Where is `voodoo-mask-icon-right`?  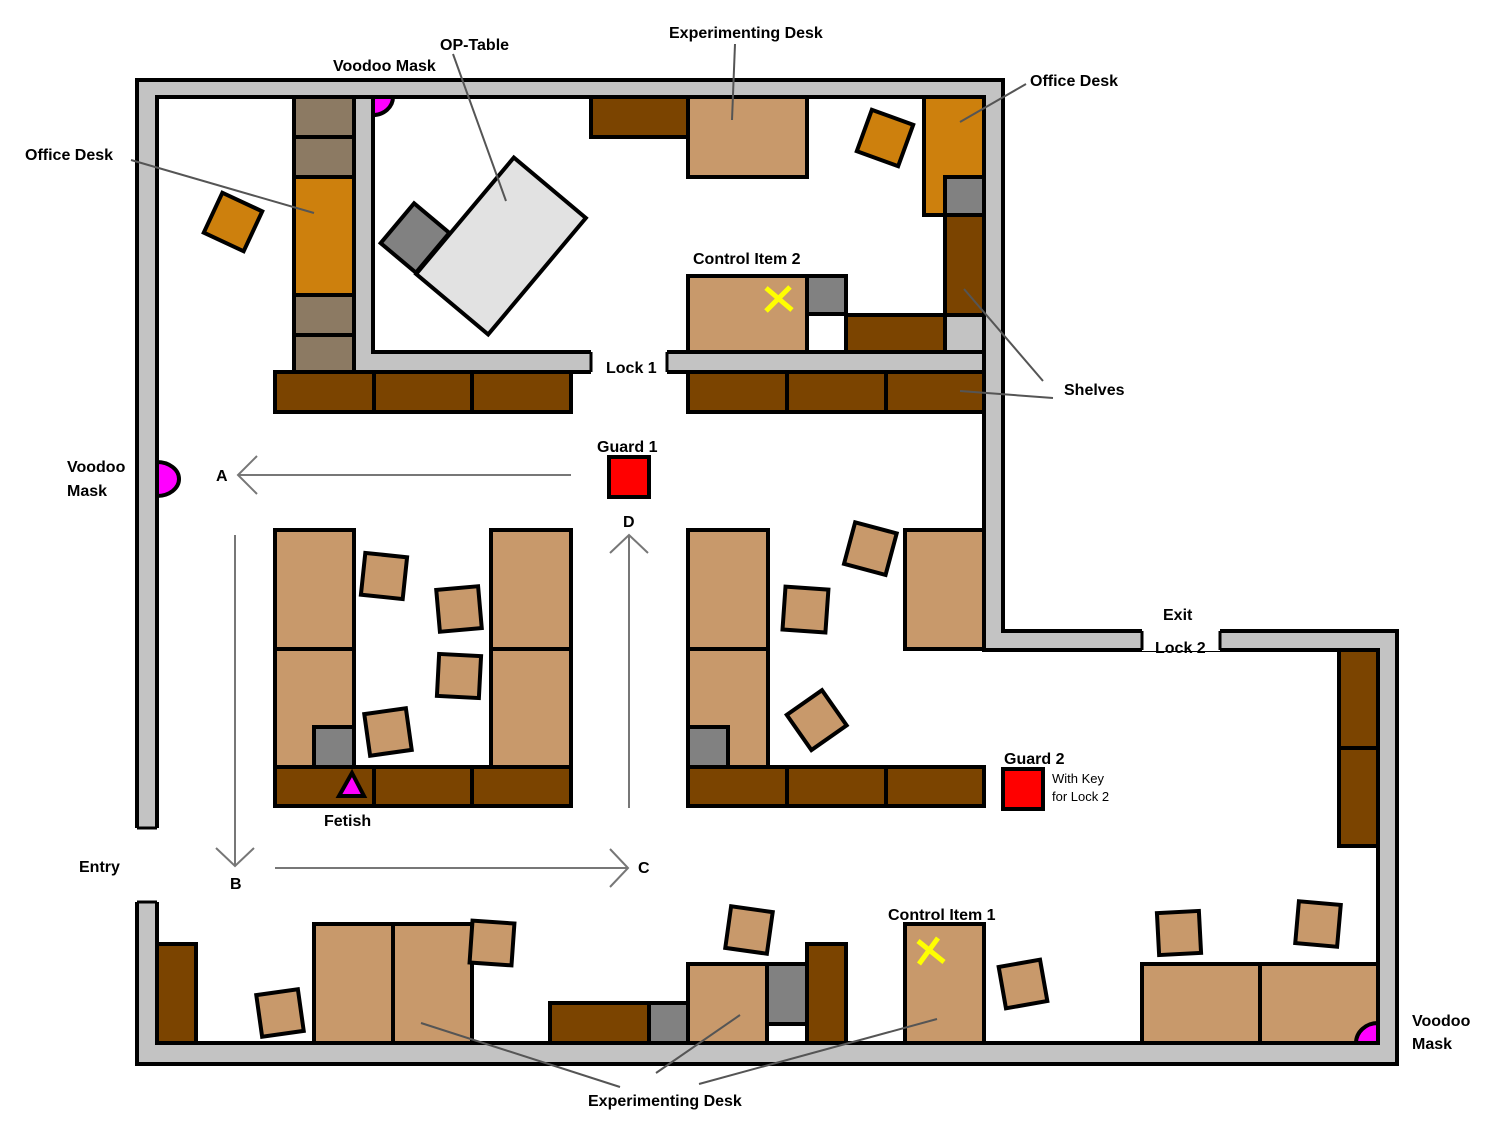
voodoo-mask-icon-right is located at coordinates (1366, 1032).